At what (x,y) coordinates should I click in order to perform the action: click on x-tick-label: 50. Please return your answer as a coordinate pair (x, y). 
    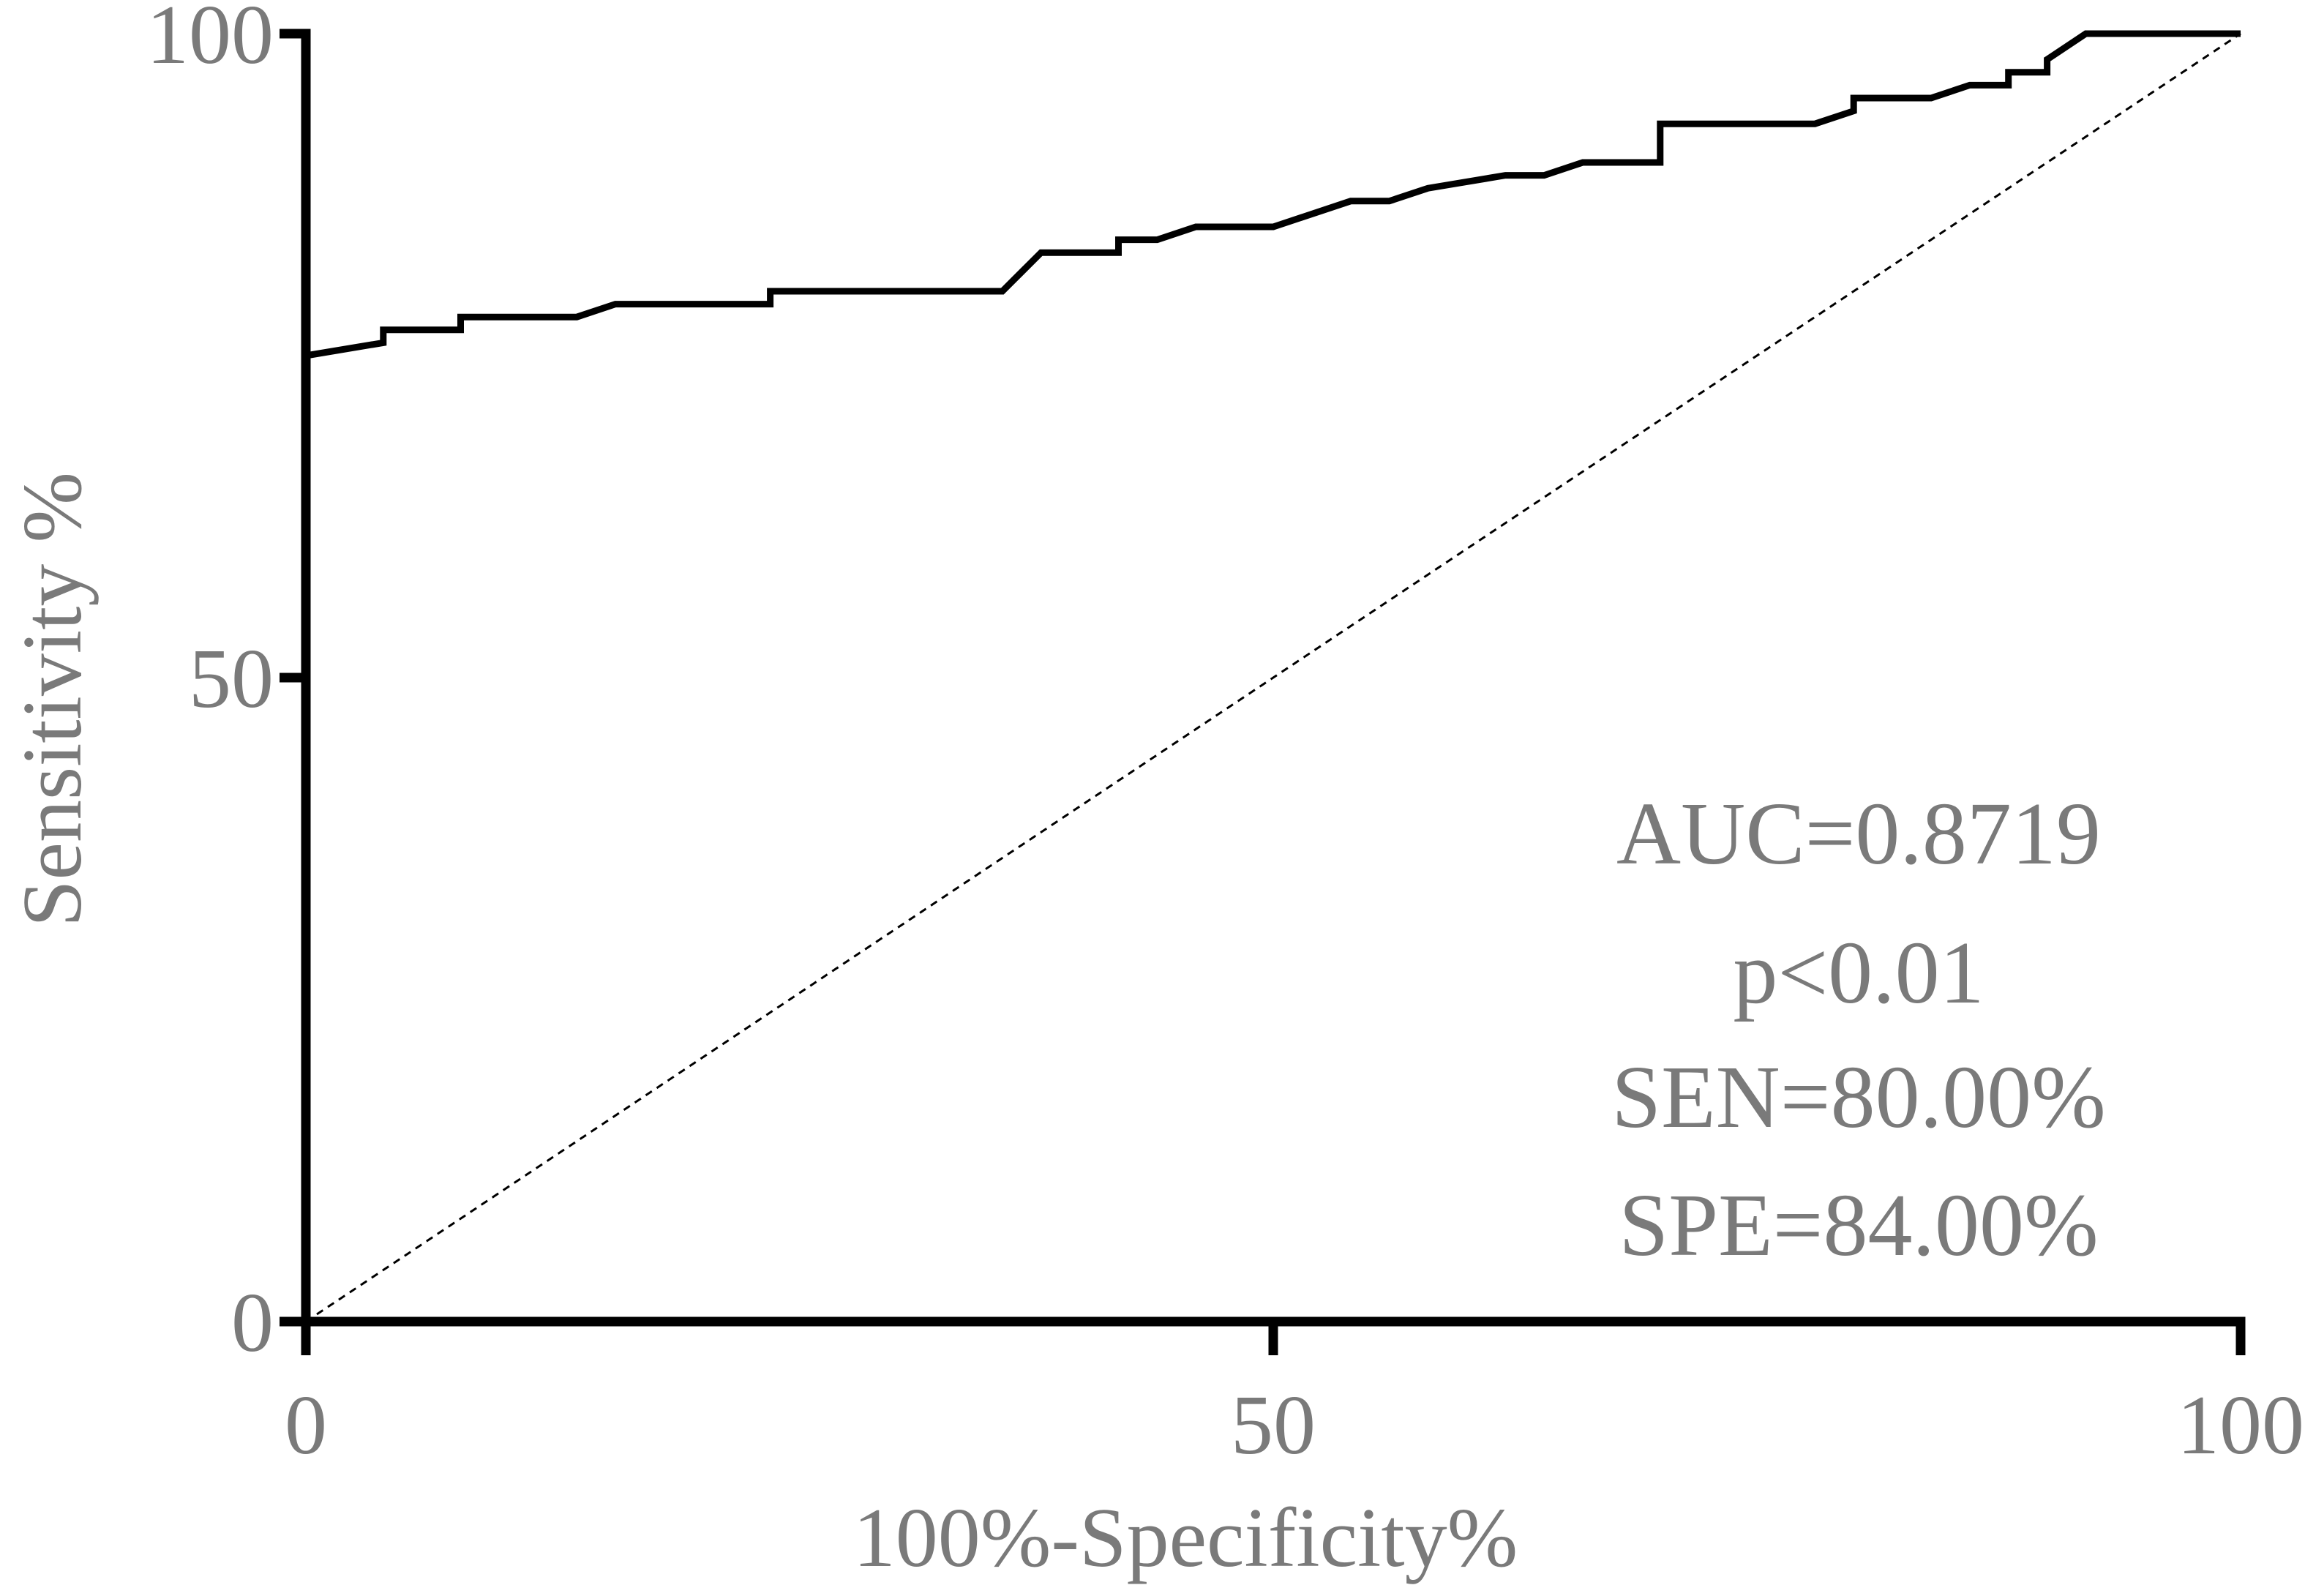
    Looking at the image, I should click on (1273, 1425).